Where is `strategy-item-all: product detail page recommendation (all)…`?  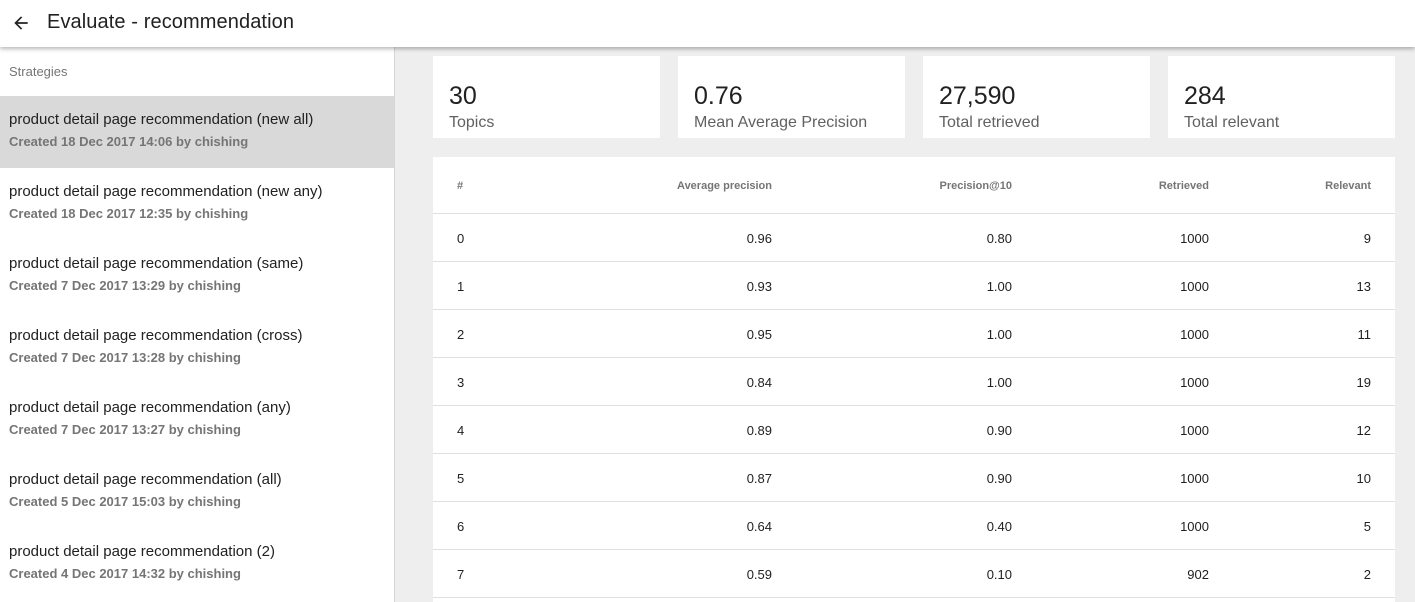 strategy-item-all: product detail page recommendation (all)… is located at coordinates (197, 492).